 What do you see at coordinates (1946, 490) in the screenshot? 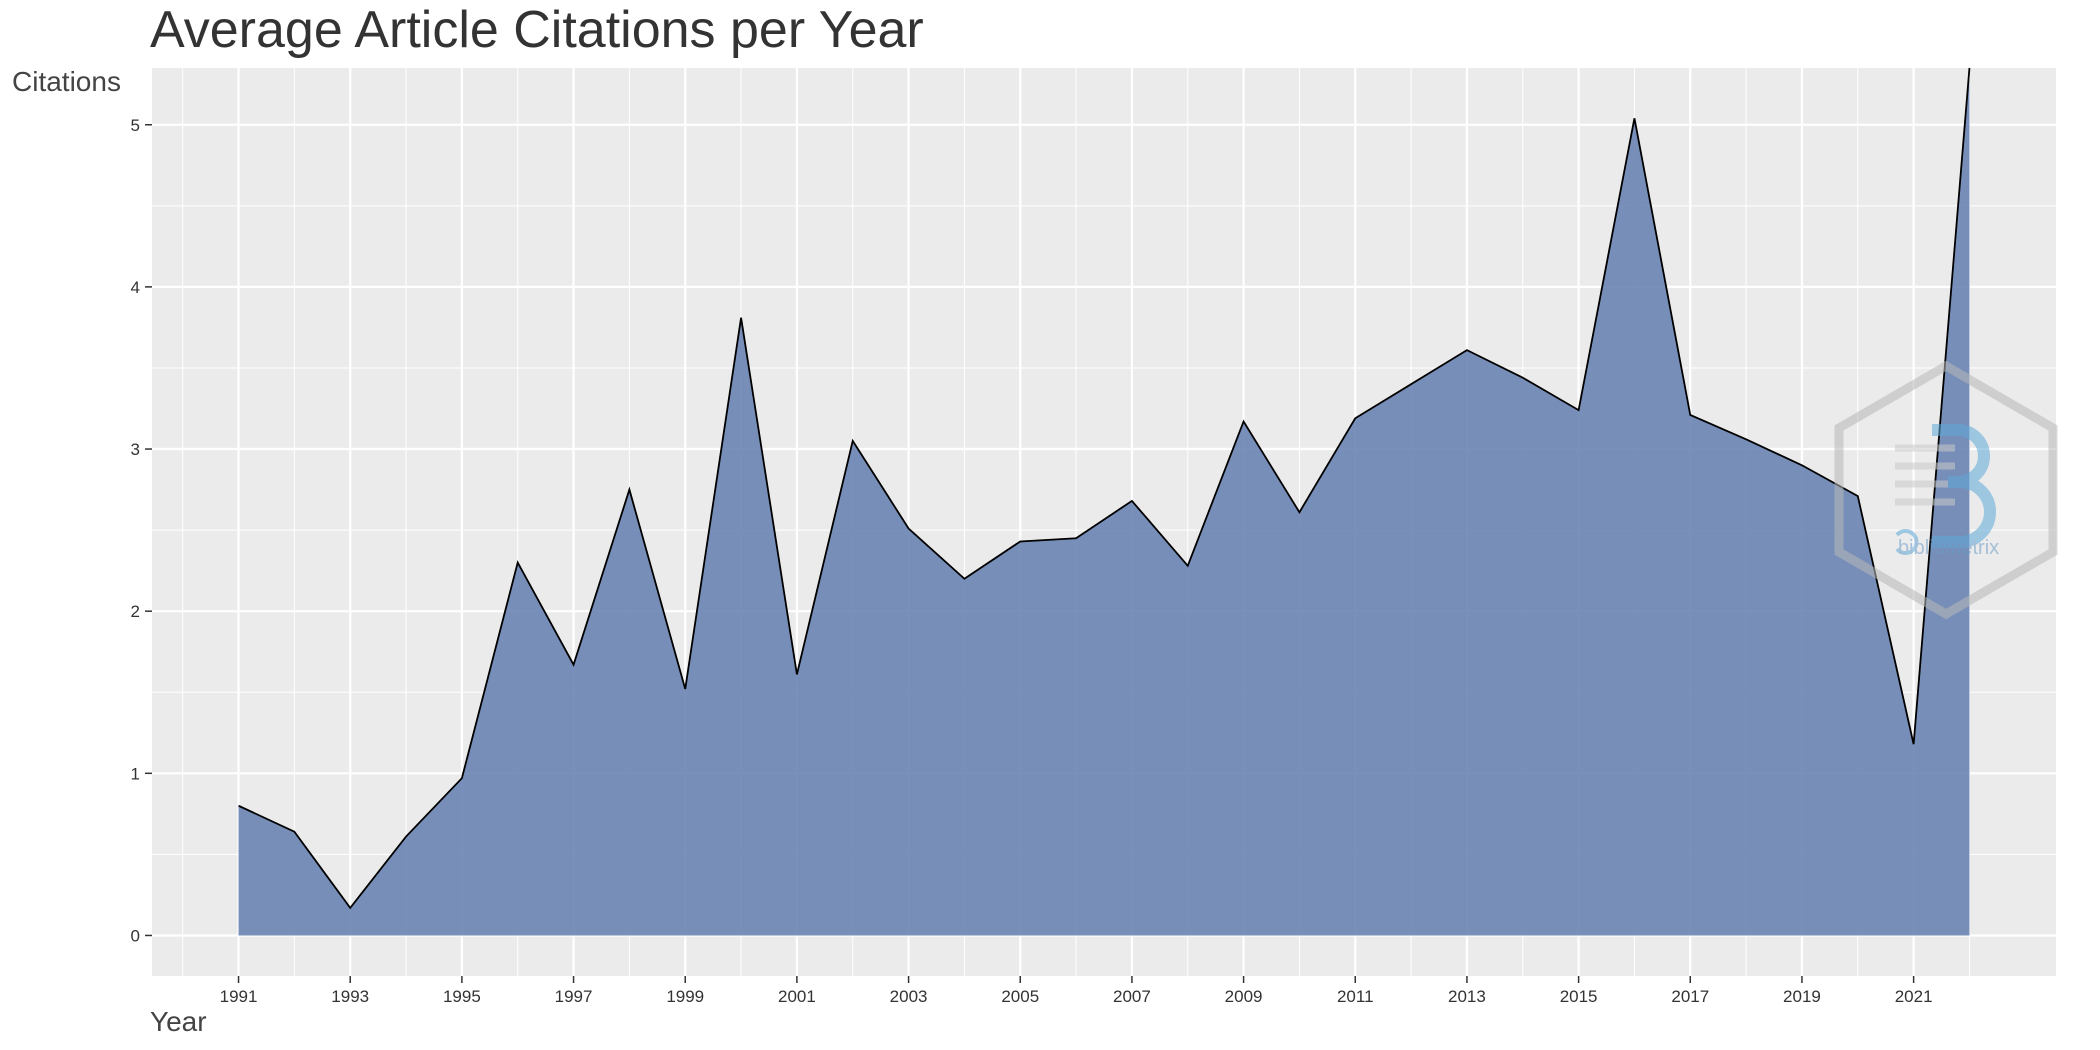
I see `bibliometrix-logo-icon: bibliometrix` at bounding box center [1946, 490].